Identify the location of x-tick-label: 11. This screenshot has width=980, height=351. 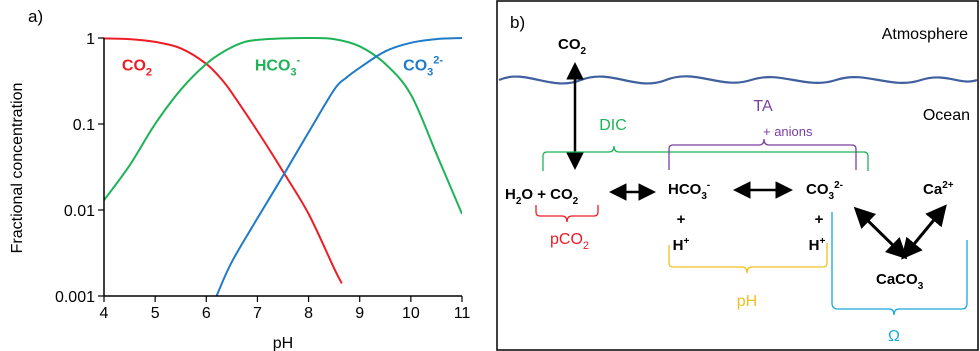
(462, 313).